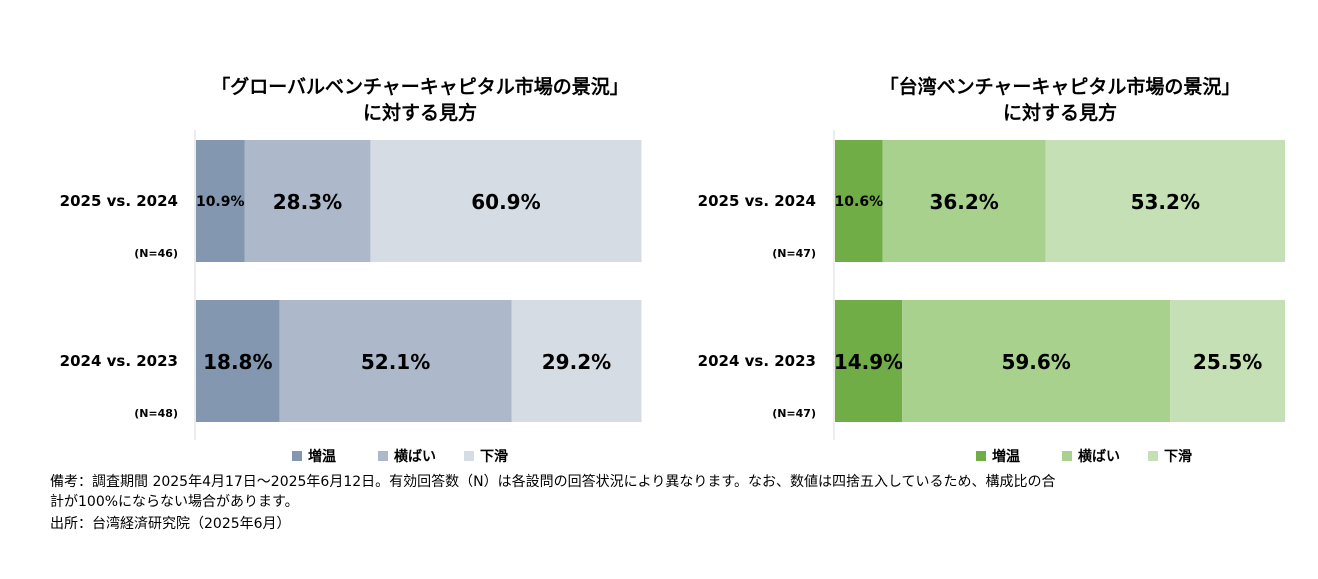  Describe the element at coordinates (156, 413) in the screenshot. I see `sample-size-label-global: (N=48)` at that location.